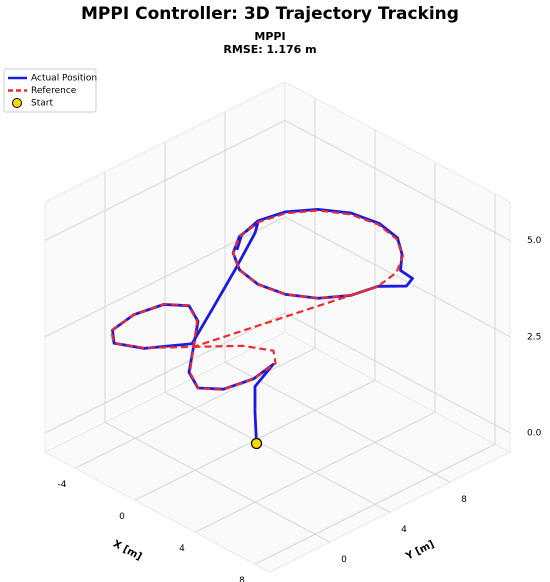 This screenshot has height=582, width=550. I want to click on x-tick-label: 4, so click(182, 549).